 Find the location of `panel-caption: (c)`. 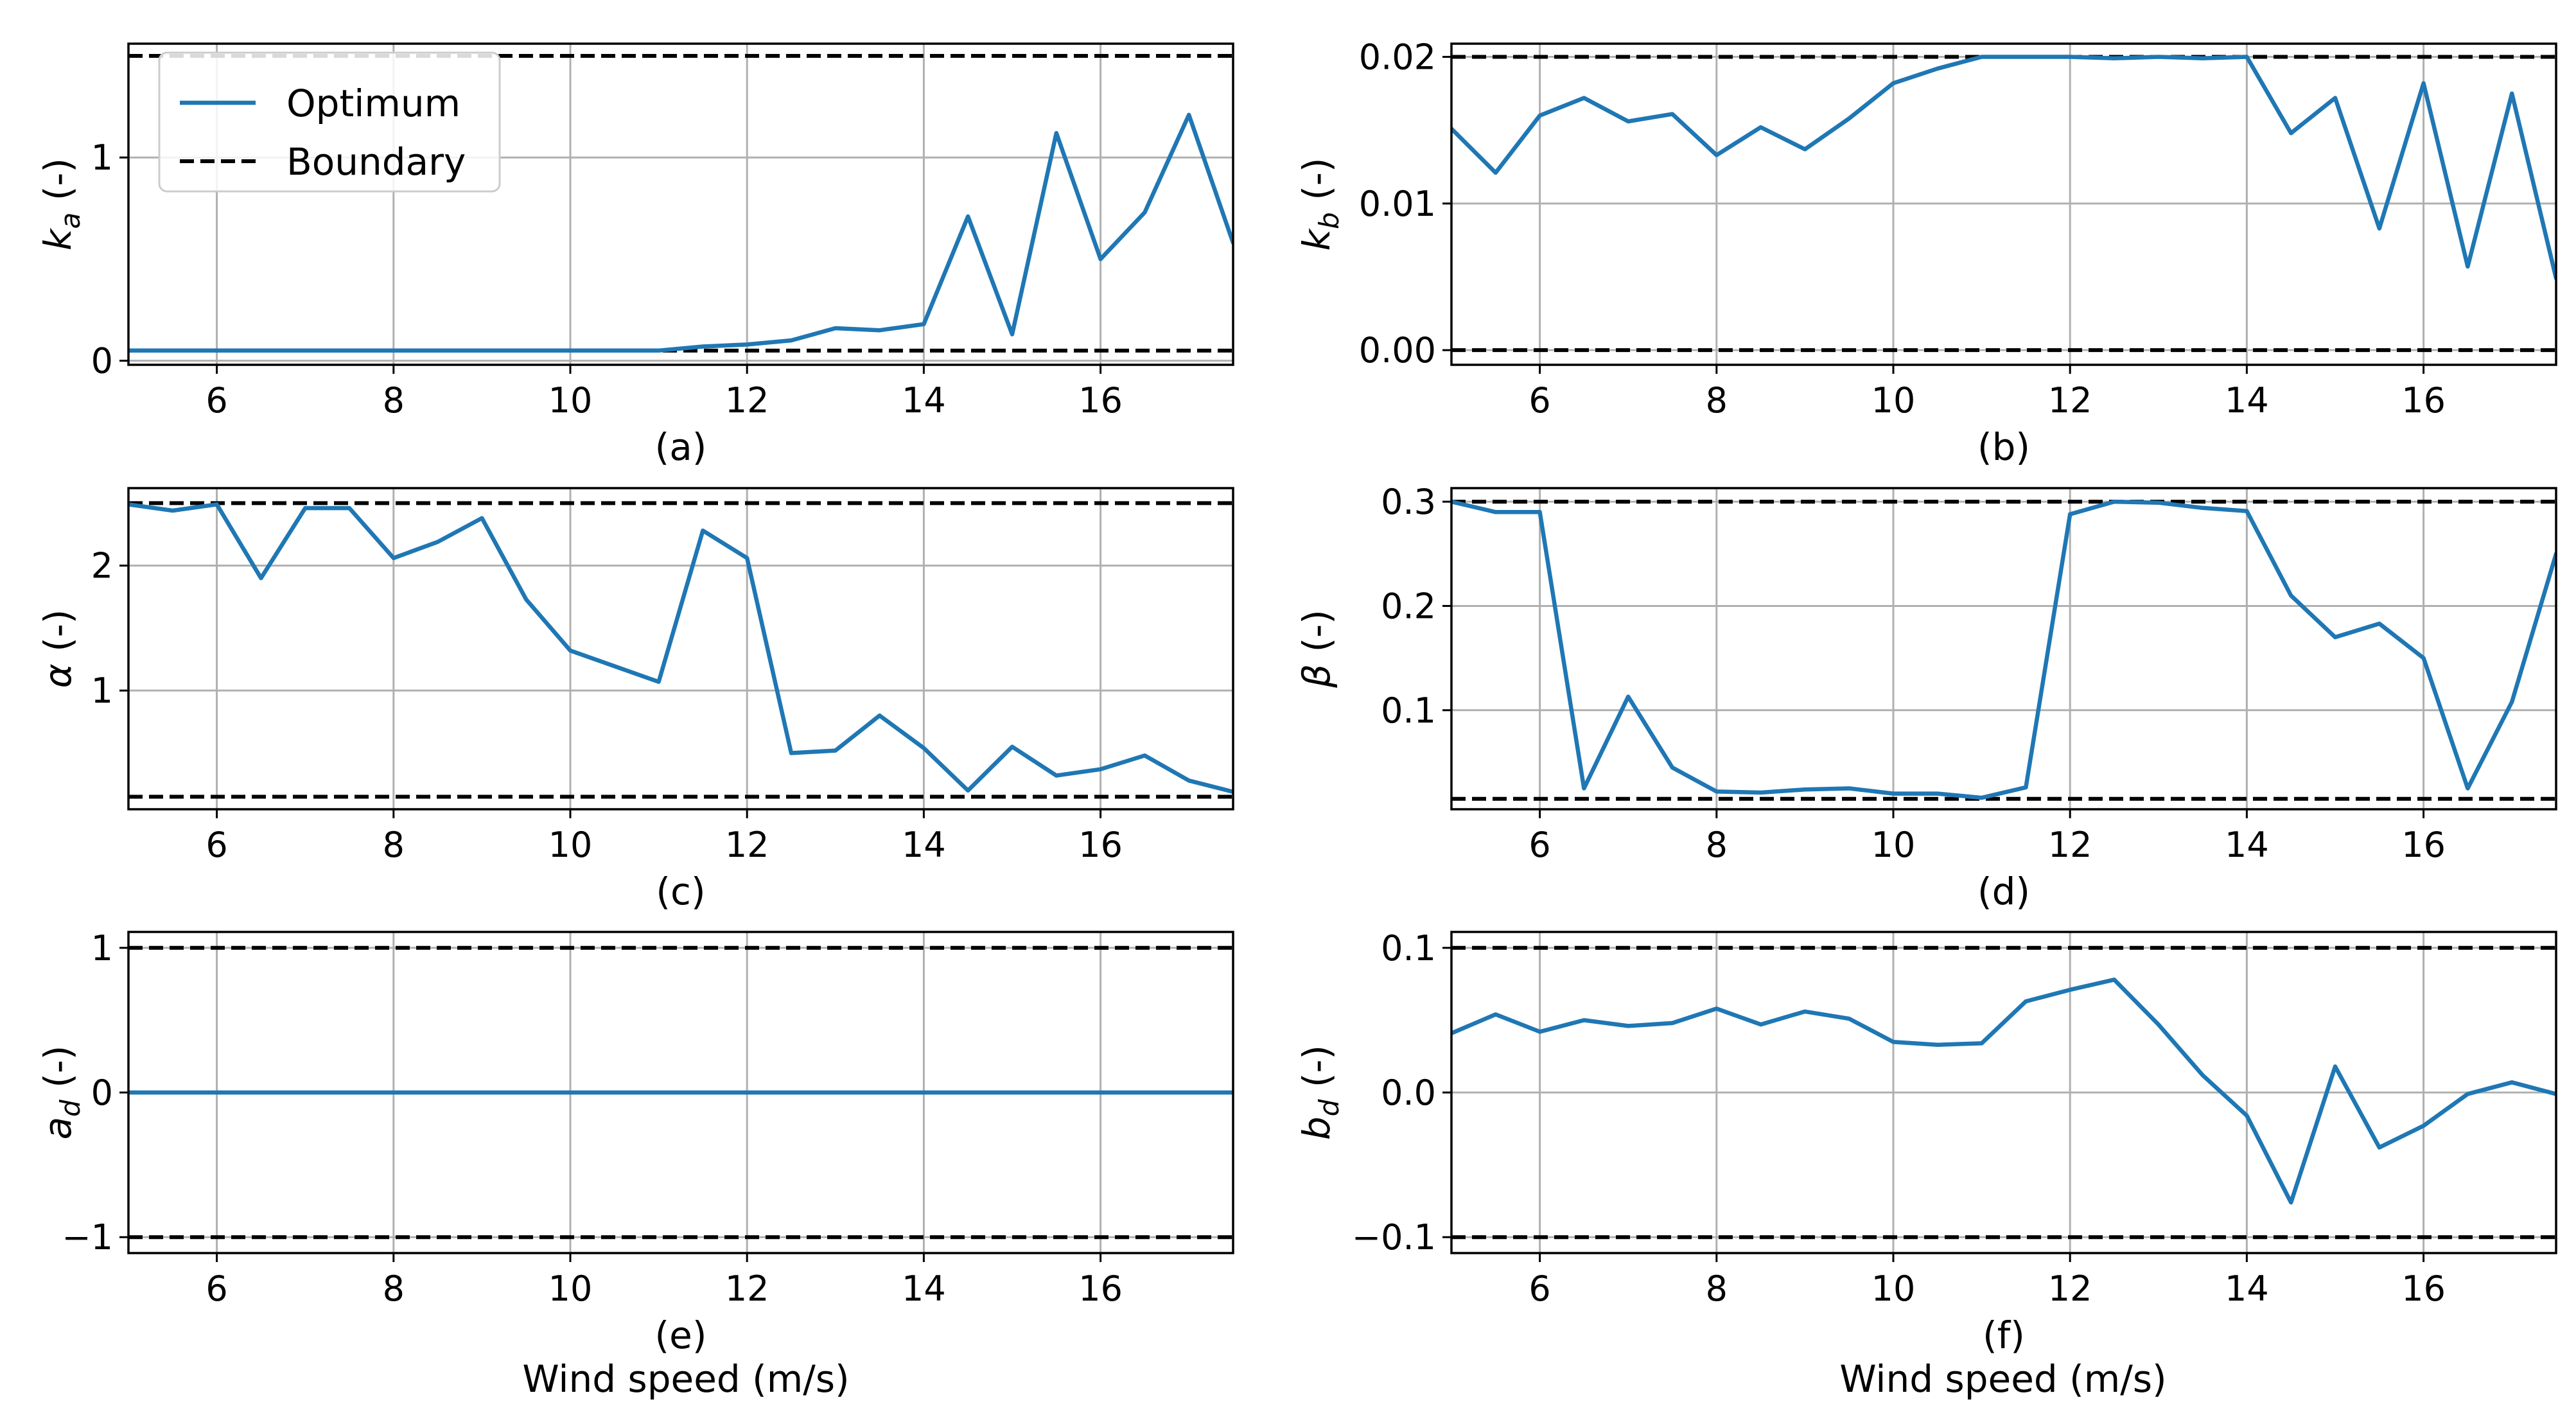

panel-caption: (c) is located at coordinates (680, 891).